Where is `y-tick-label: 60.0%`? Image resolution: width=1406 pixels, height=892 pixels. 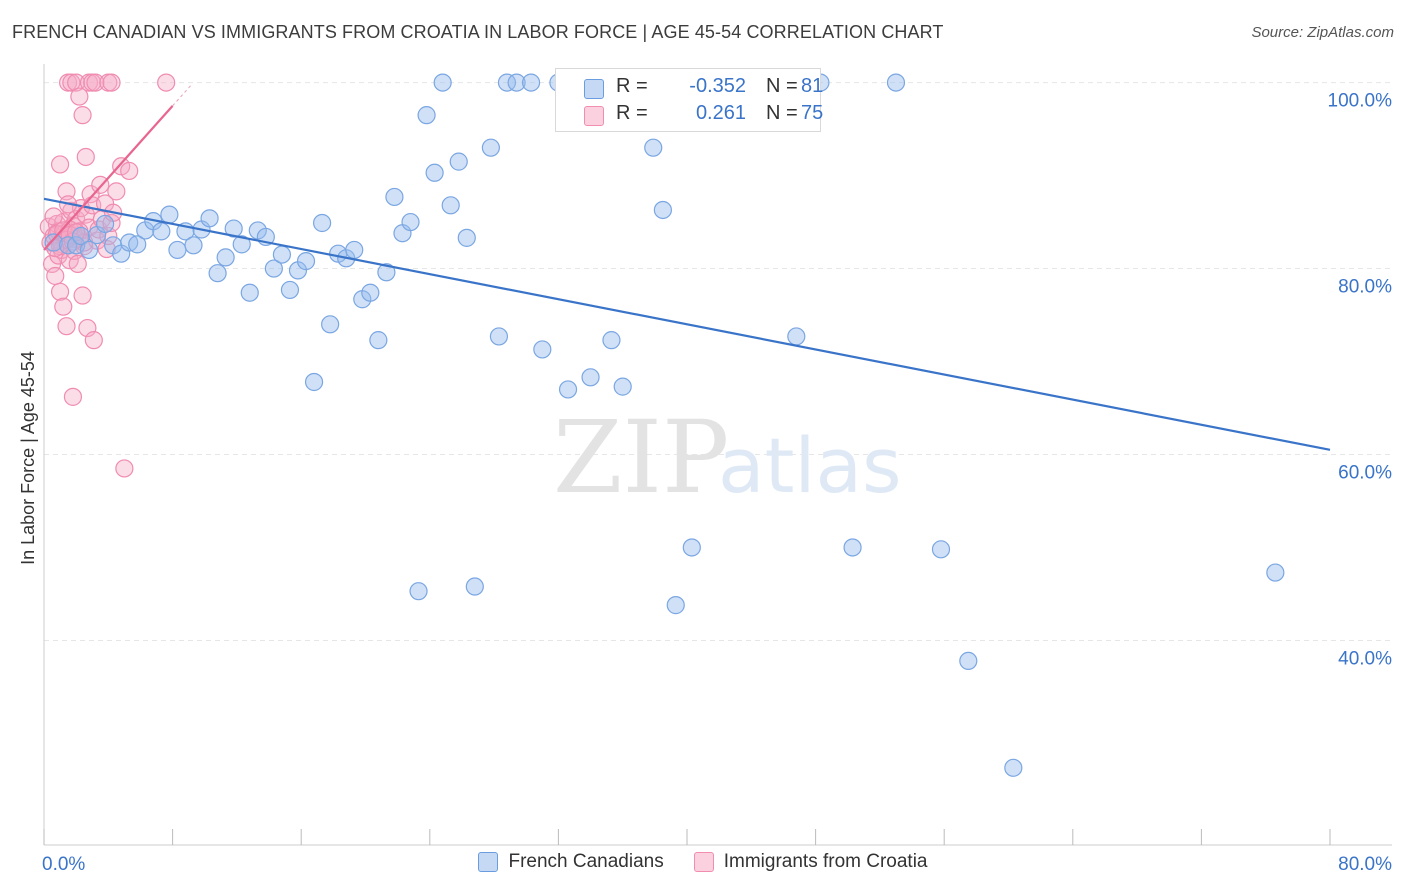 y-tick-label: 60.0% is located at coordinates (1365, 473).